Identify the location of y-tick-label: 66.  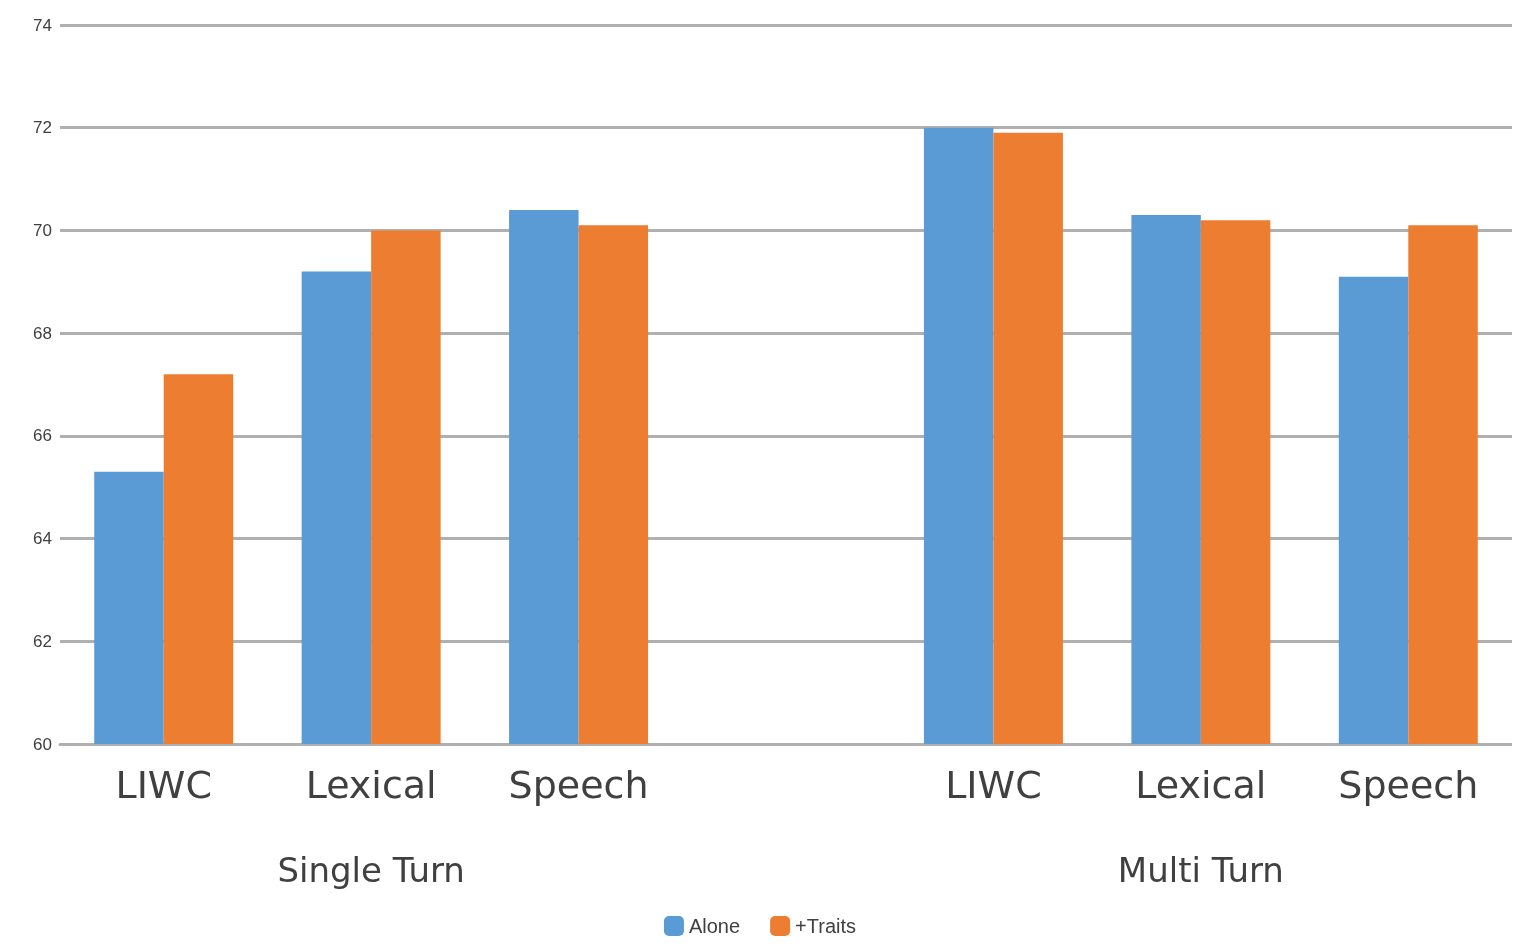
(42, 436).